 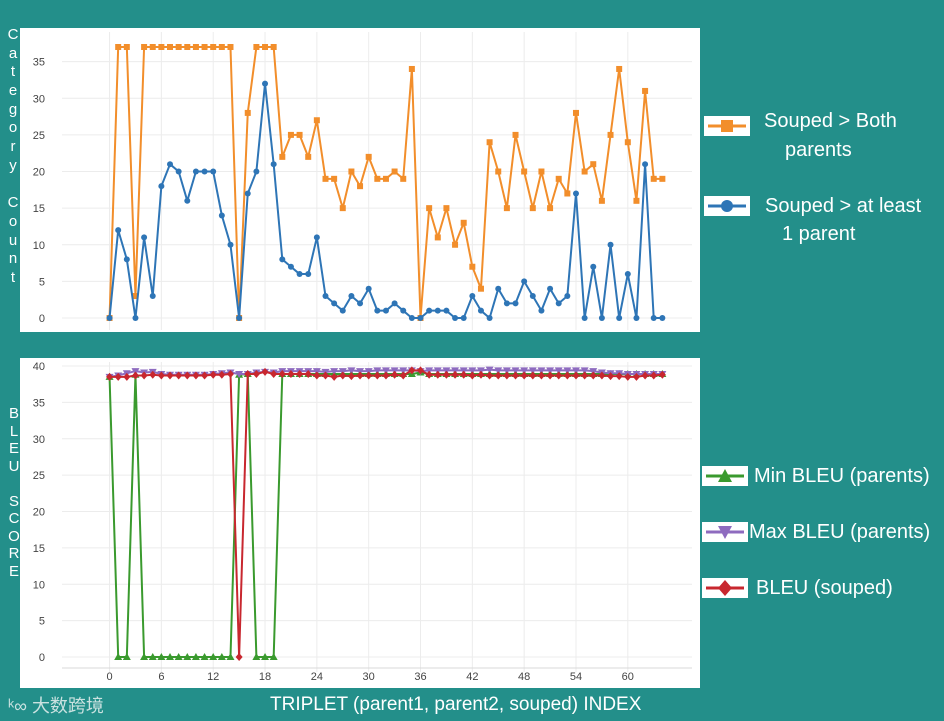 What do you see at coordinates (13, 448) in the screenshot?
I see `bottom-y-axis-label-char: E` at bounding box center [13, 448].